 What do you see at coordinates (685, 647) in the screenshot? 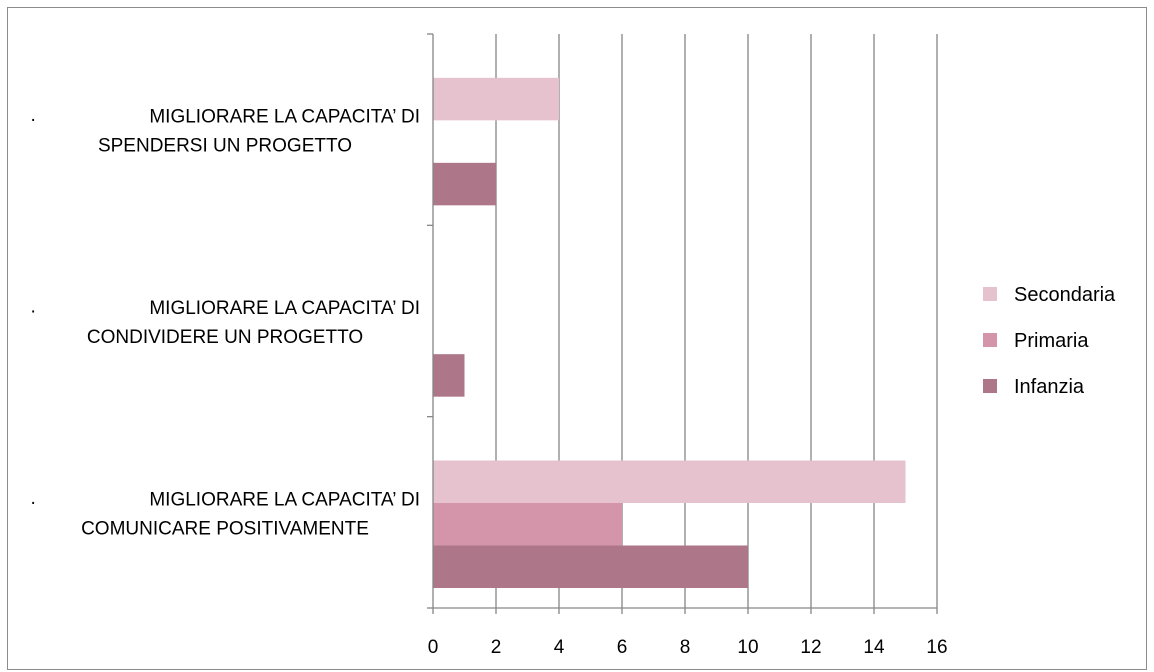
I see `x-tick-label: 8` at bounding box center [685, 647].